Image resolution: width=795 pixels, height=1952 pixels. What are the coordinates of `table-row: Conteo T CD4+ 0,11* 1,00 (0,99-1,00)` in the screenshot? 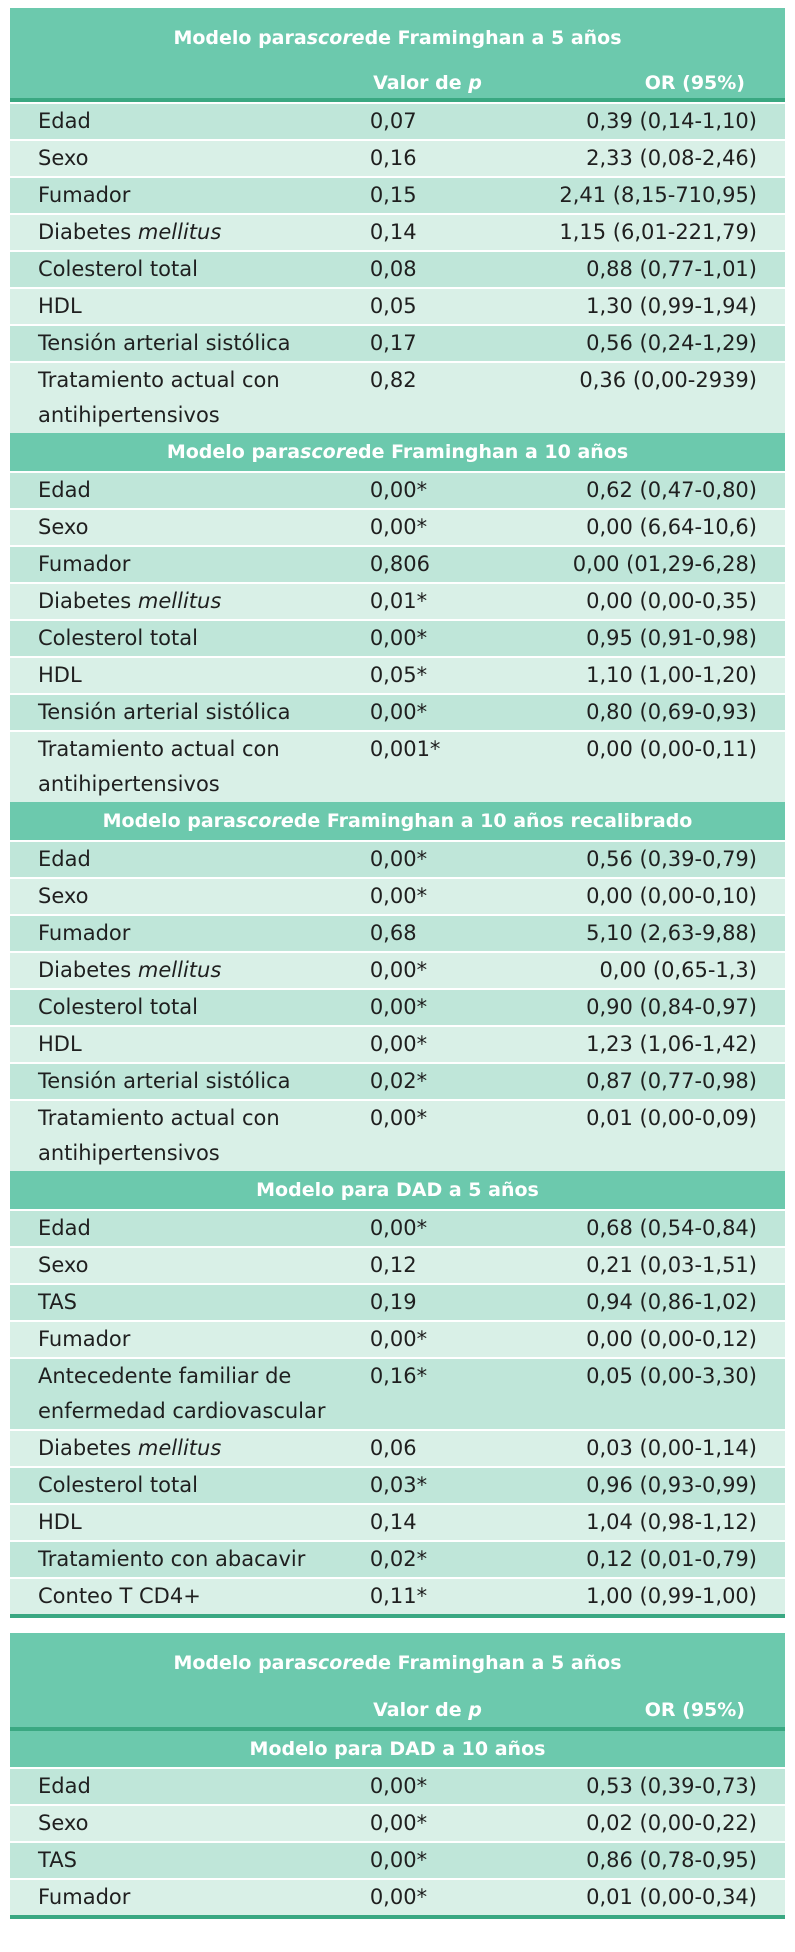 It's located at (397, 1595).